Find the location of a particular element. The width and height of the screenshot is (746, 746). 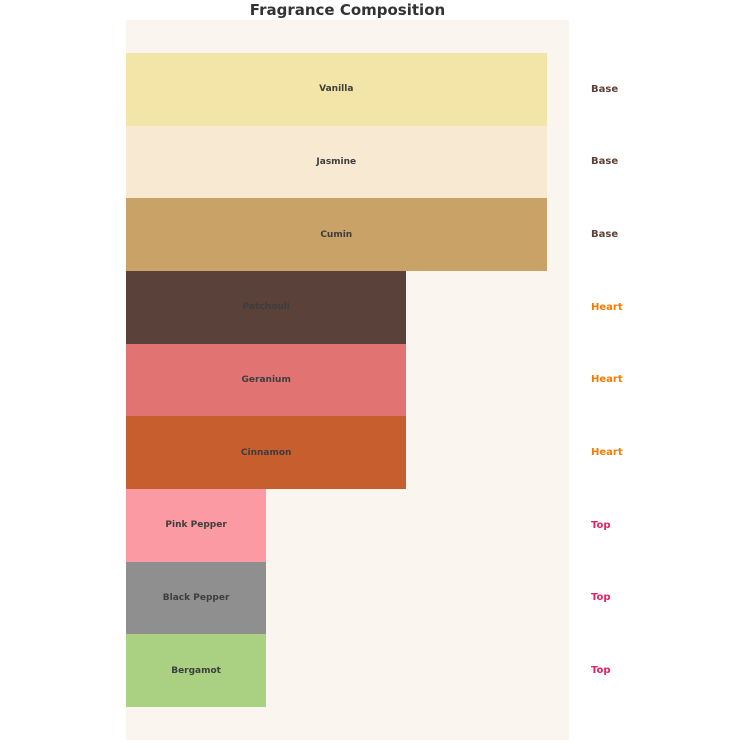

bar-label: Pink Pepper is located at coordinates (196, 525).